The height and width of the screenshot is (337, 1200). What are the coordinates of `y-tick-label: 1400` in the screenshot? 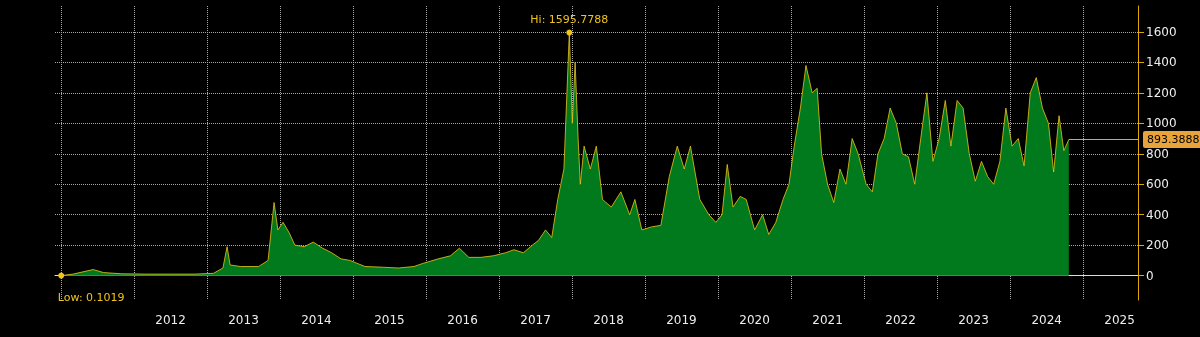 It's located at (1161, 62).